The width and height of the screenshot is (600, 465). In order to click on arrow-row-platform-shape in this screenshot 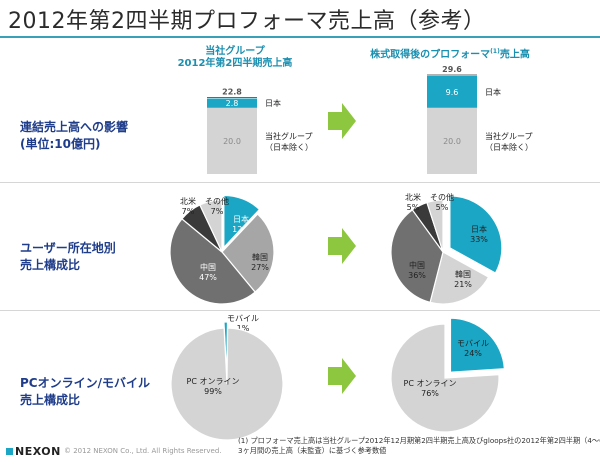, I will do `click(342, 376)`.